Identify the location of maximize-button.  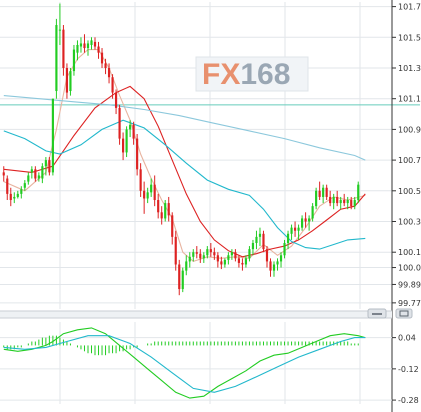
(404, 313).